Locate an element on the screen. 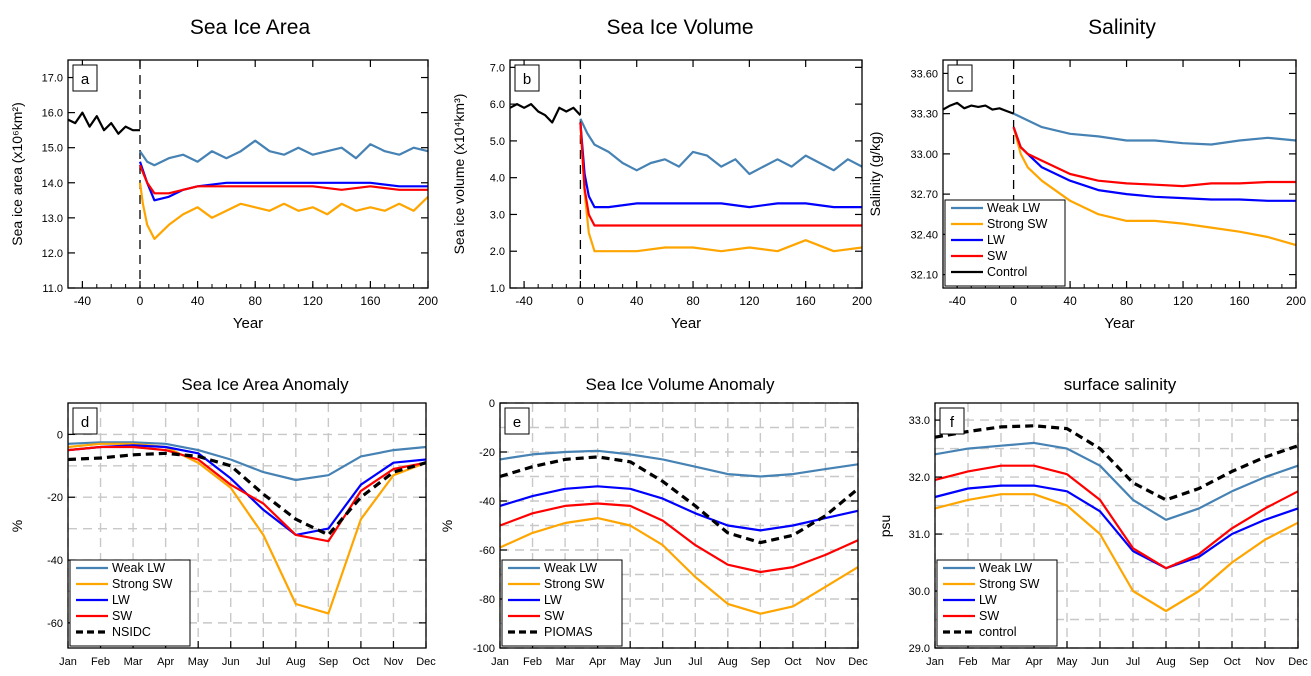 This screenshot has height=676, width=1311. y-tick-label: 33.0 is located at coordinates (919, 421).